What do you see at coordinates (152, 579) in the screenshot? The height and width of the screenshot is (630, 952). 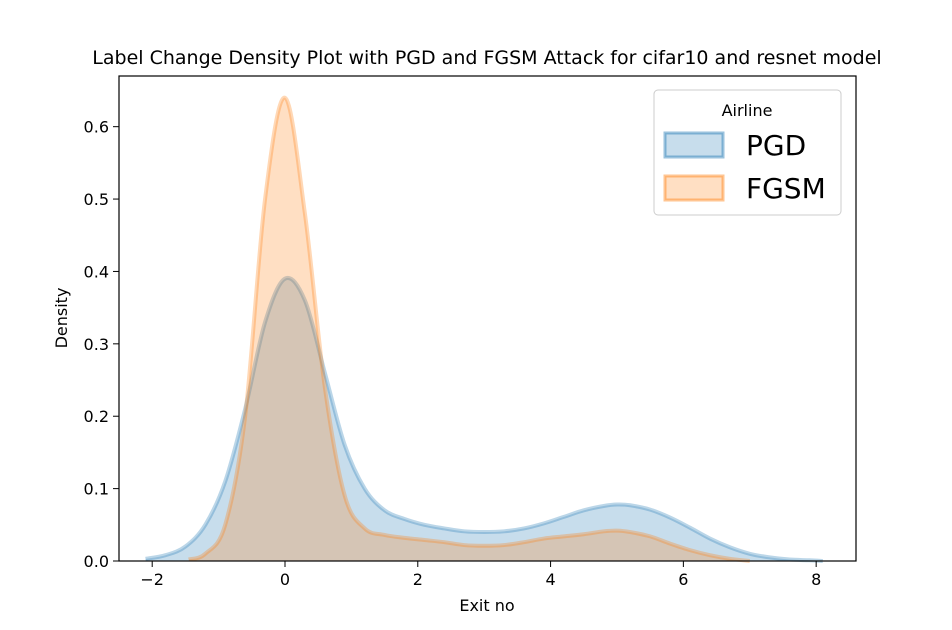 I see `x-tick-label: −2` at bounding box center [152, 579].